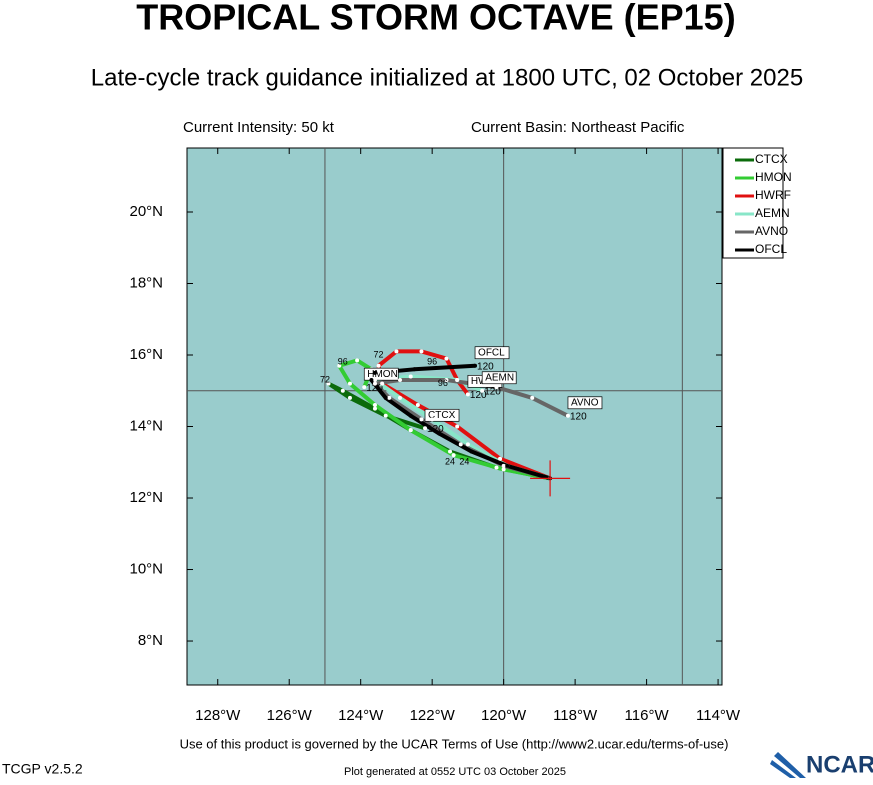 The height and width of the screenshot is (785, 873). What do you see at coordinates (42, 769) in the screenshot?
I see `version: TCGP v2.5.2` at bounding box center [42, 769].